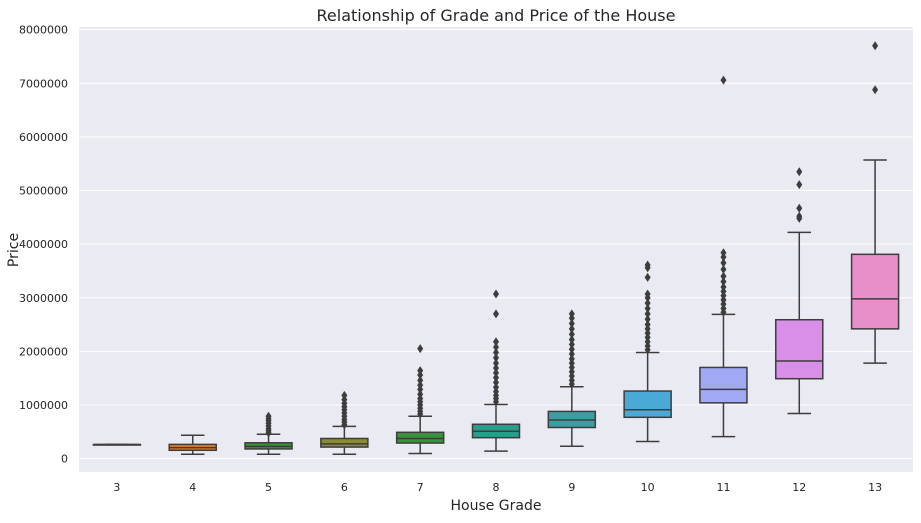 The width and height of the screenshot is (921, 523). I want to click on y-tick-label: 3000000, so click(43, 298).